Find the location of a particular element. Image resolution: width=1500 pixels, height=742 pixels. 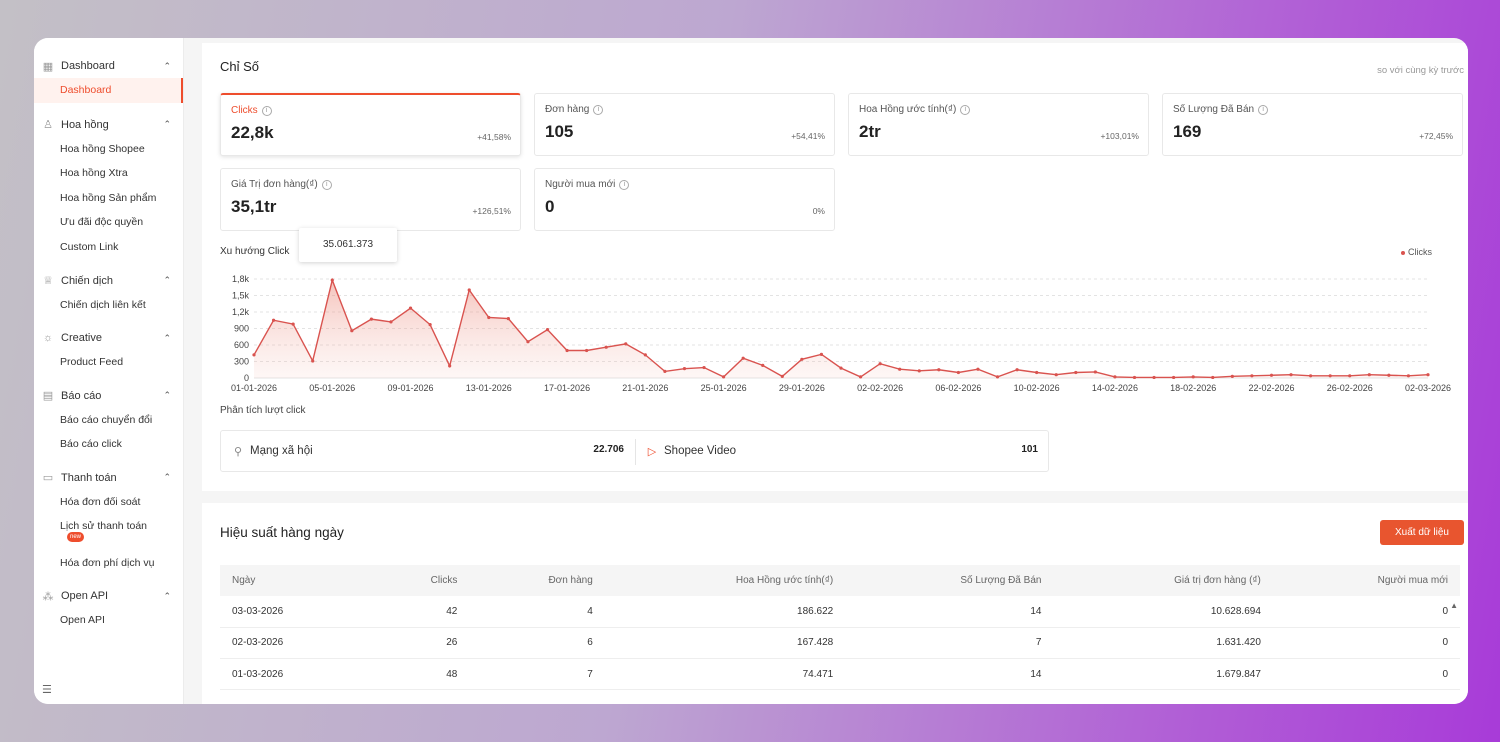

sidebar-item: Hóa đơn đối soát is located at coordinates (108, 502).